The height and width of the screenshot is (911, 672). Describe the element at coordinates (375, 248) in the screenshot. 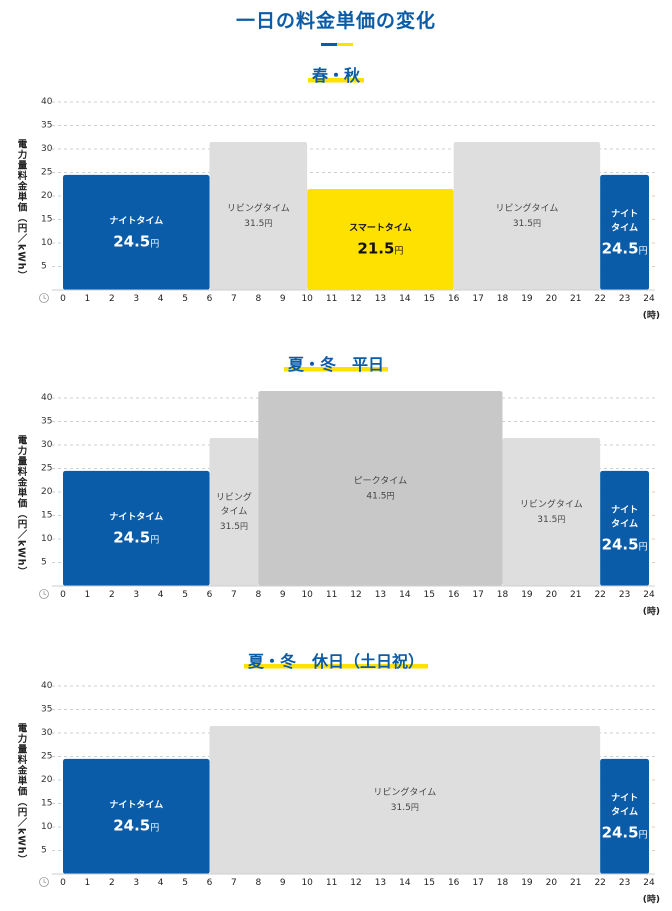

I see `price-number: 21.5` at that location.